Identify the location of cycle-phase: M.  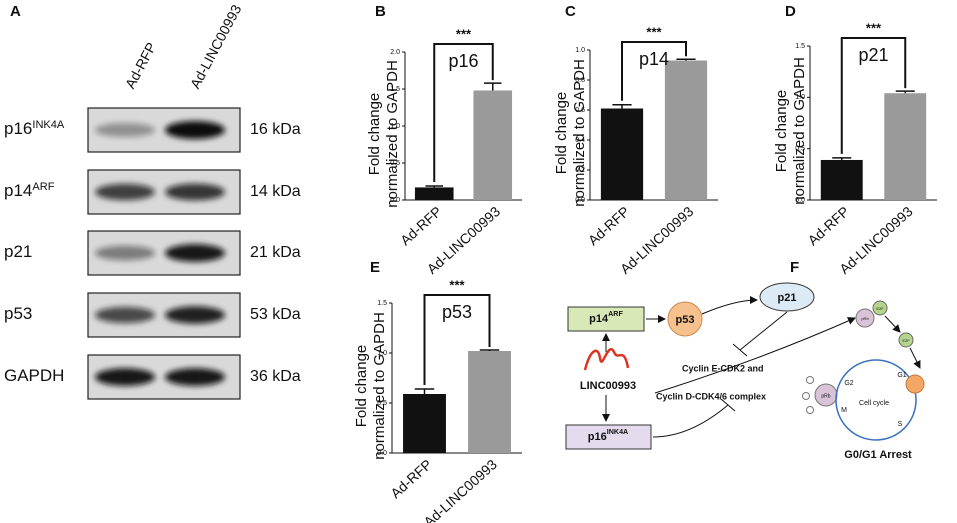
(844, 410).